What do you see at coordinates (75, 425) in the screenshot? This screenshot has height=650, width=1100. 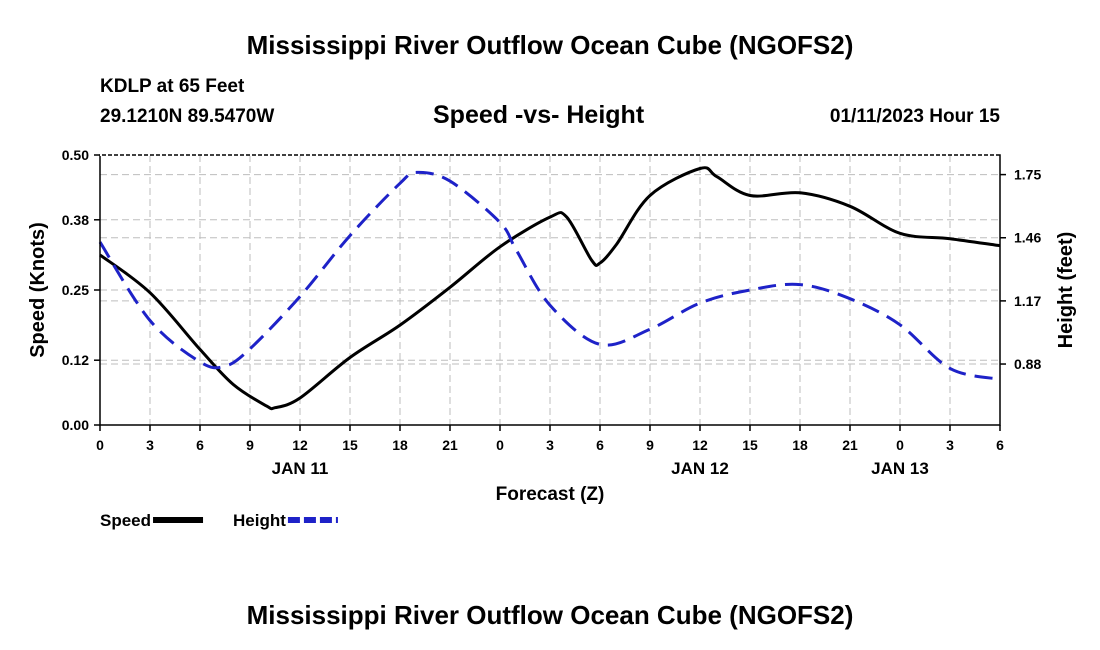 I see `y-left-tick-label: 0.00` at bounding box center [75, 425].